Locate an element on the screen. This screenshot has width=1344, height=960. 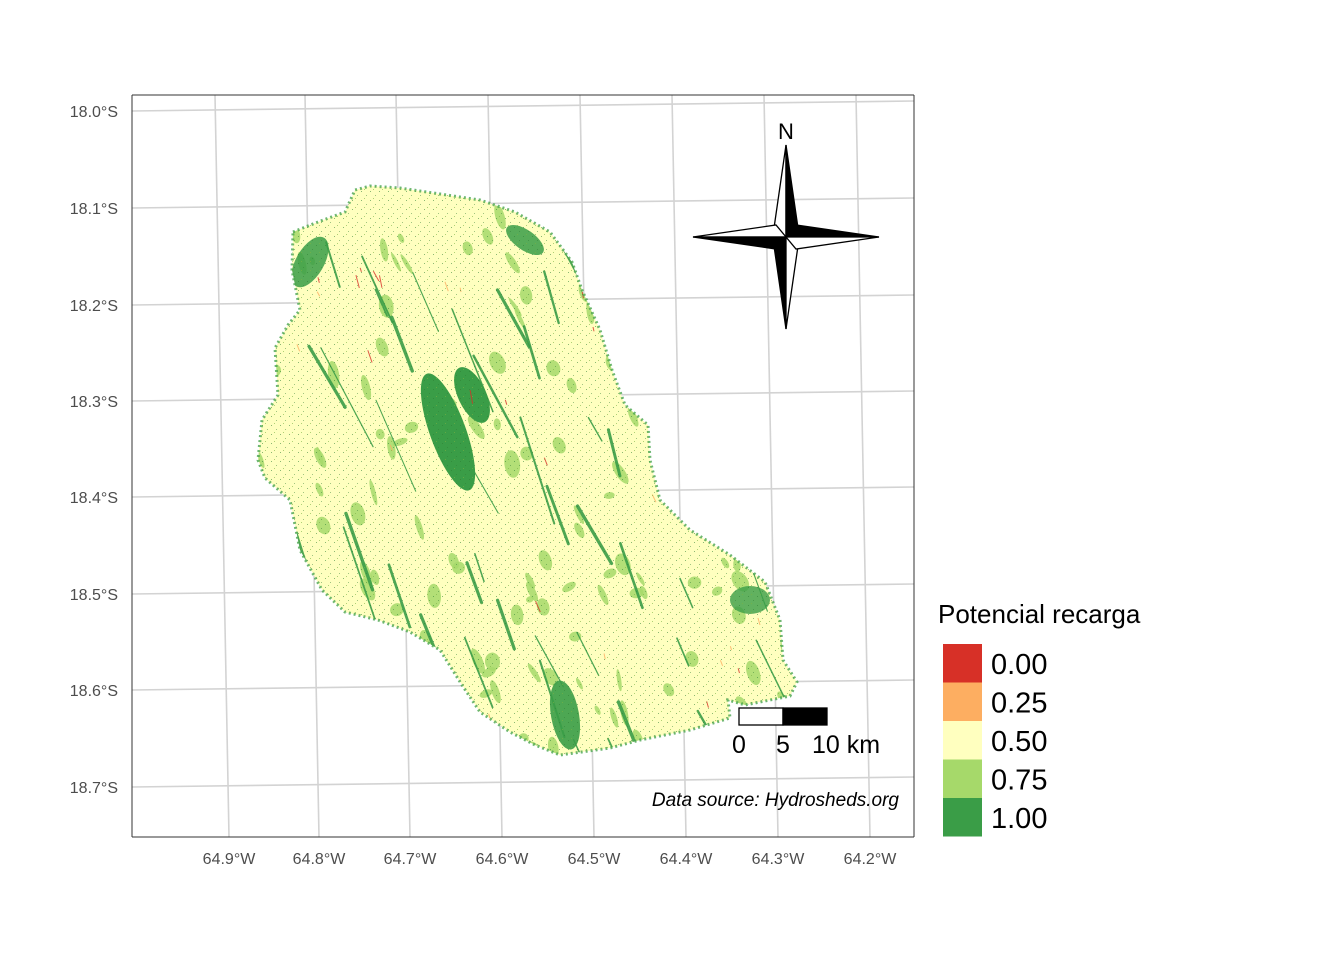
latitude-tick-label: 18.6°S is located at coordinates (94, 691).